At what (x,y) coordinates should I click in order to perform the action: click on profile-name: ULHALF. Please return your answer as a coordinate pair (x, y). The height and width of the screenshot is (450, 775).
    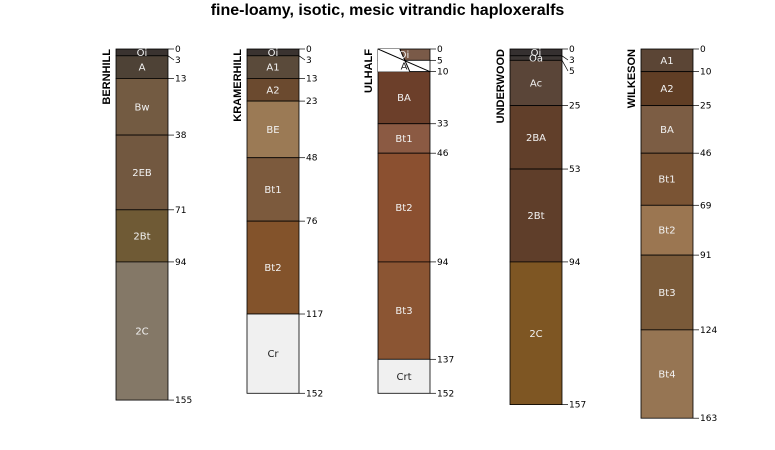
    Looking at the image, I should click on (369, 71).